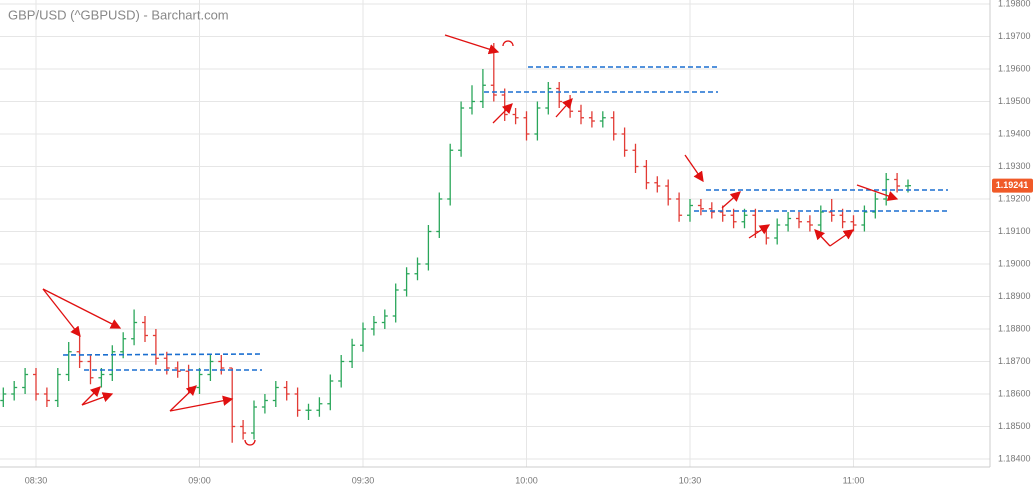  I want to click on y-tick-label: 1.18900, so click(1014, 296).